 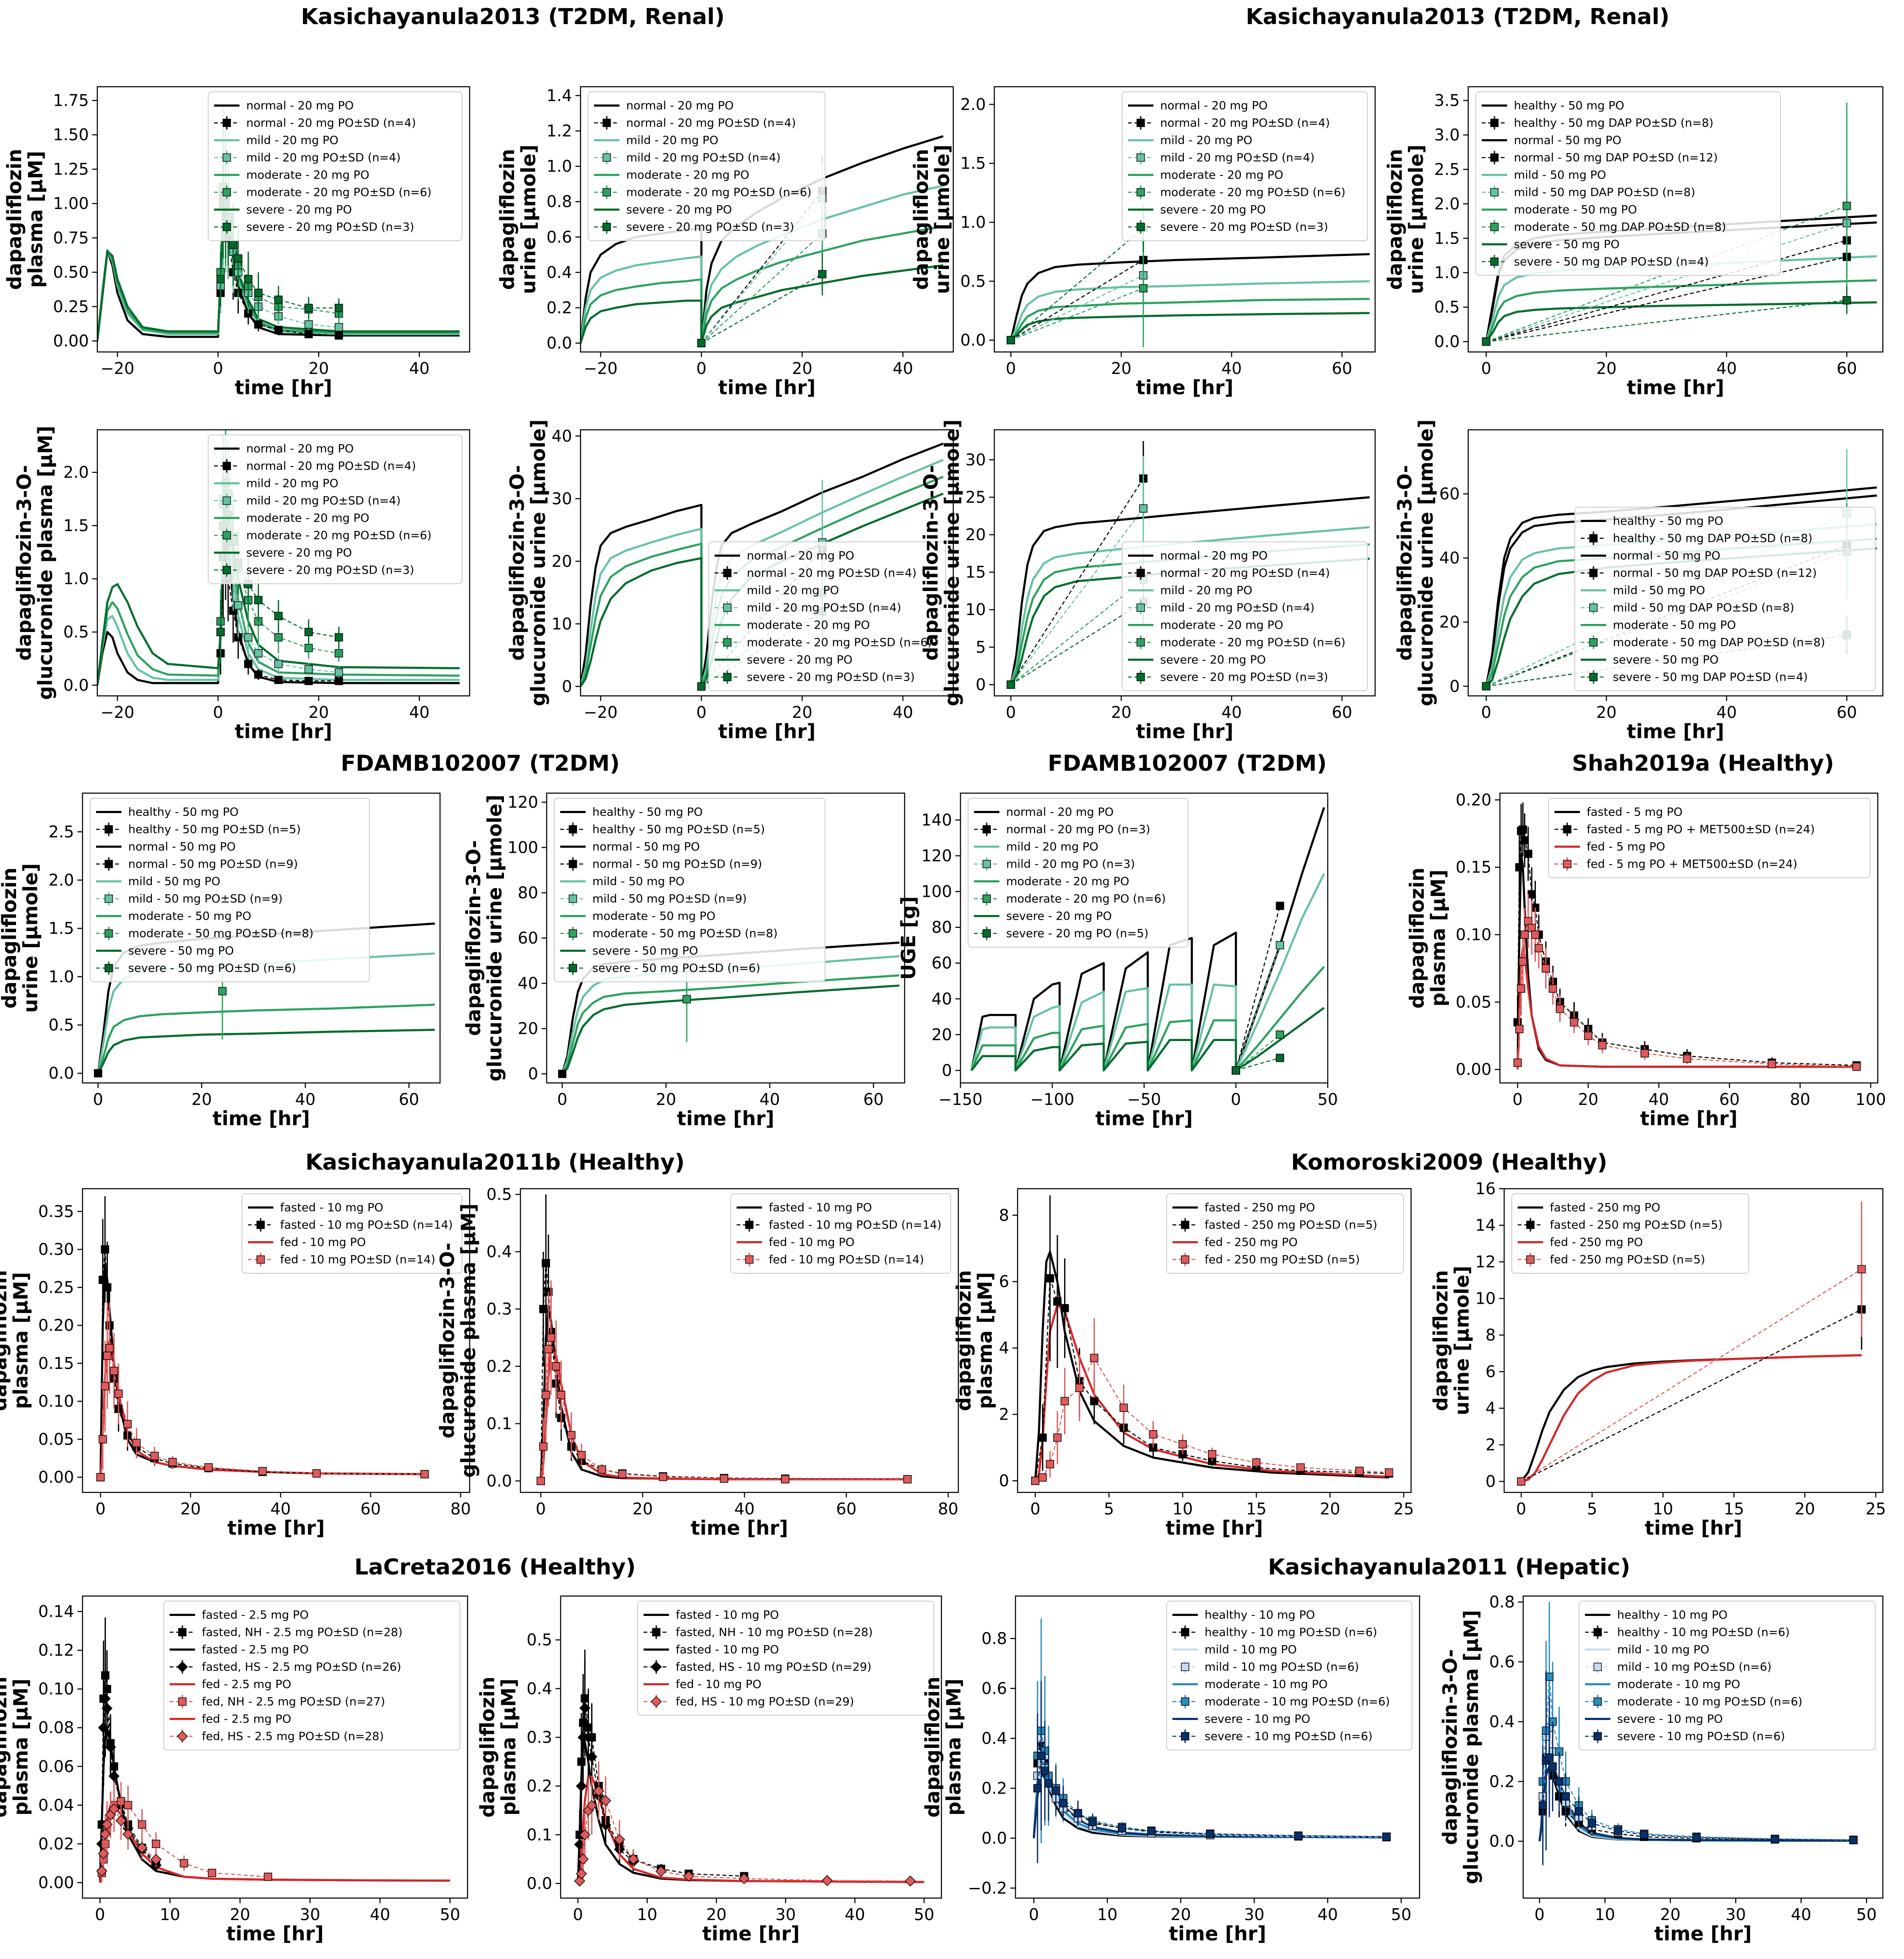 What do you see at coordinates (1342, 368) in the screenshot?
I see `x-tick-label: 60` at bounding box center [1342, 368].